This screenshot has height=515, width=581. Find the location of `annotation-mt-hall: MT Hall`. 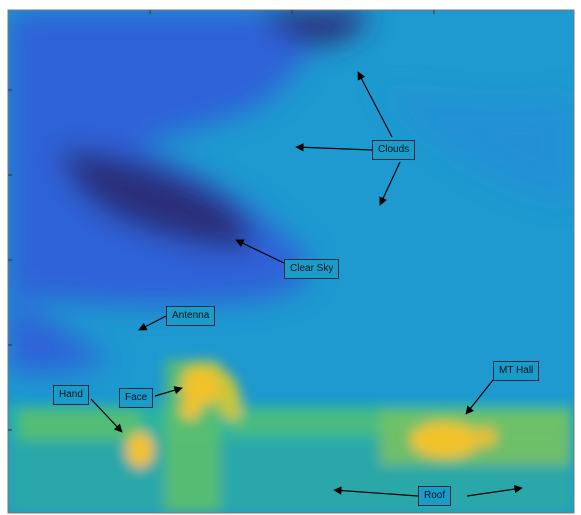

annotation-mt-hall: MT Hall is located at coordinates (516, 371).